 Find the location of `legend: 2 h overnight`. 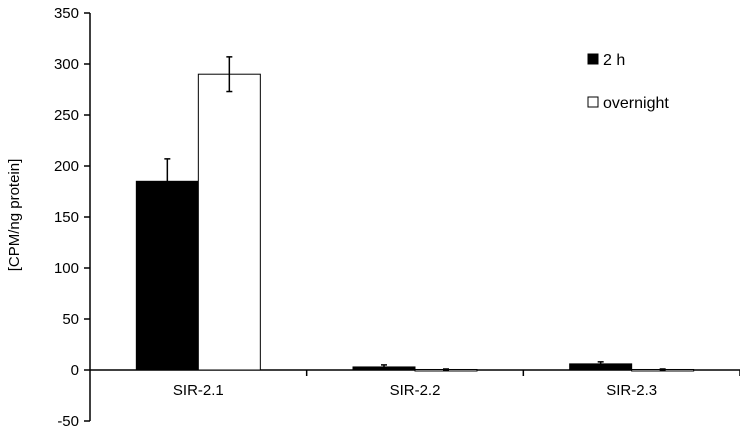

legend: 2 h overnight is located at coordinates (628, 82).